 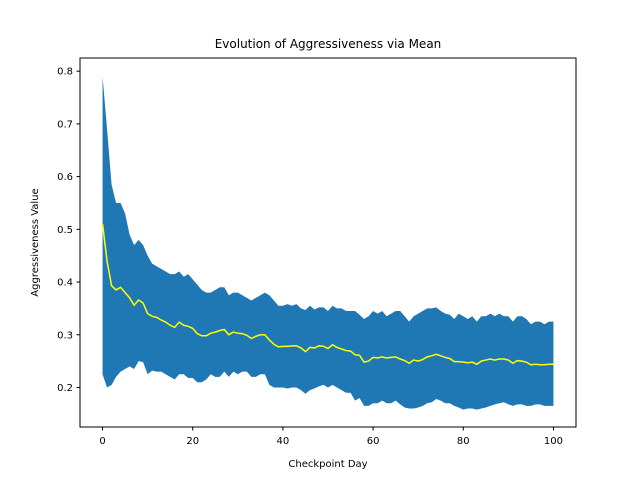 I want to click on x-tick-label: 40, so click(x=283, y=441).